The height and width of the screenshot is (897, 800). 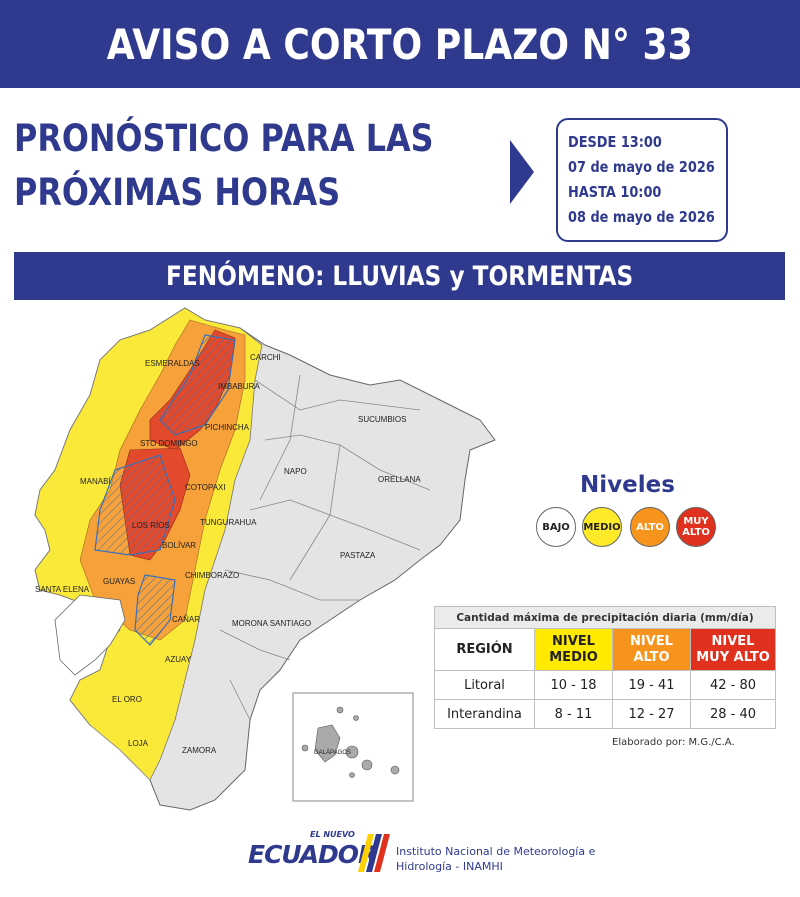 I want to click on label-zamora: ZAMORA, so click(x=199, y=750).